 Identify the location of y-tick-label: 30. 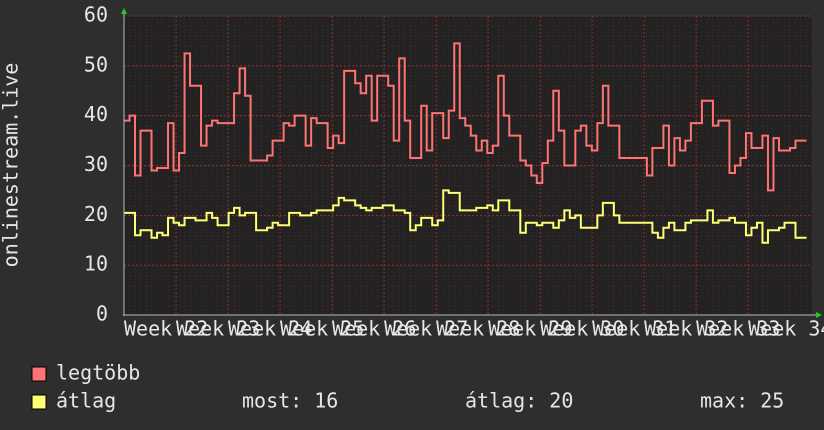
(96, 164).